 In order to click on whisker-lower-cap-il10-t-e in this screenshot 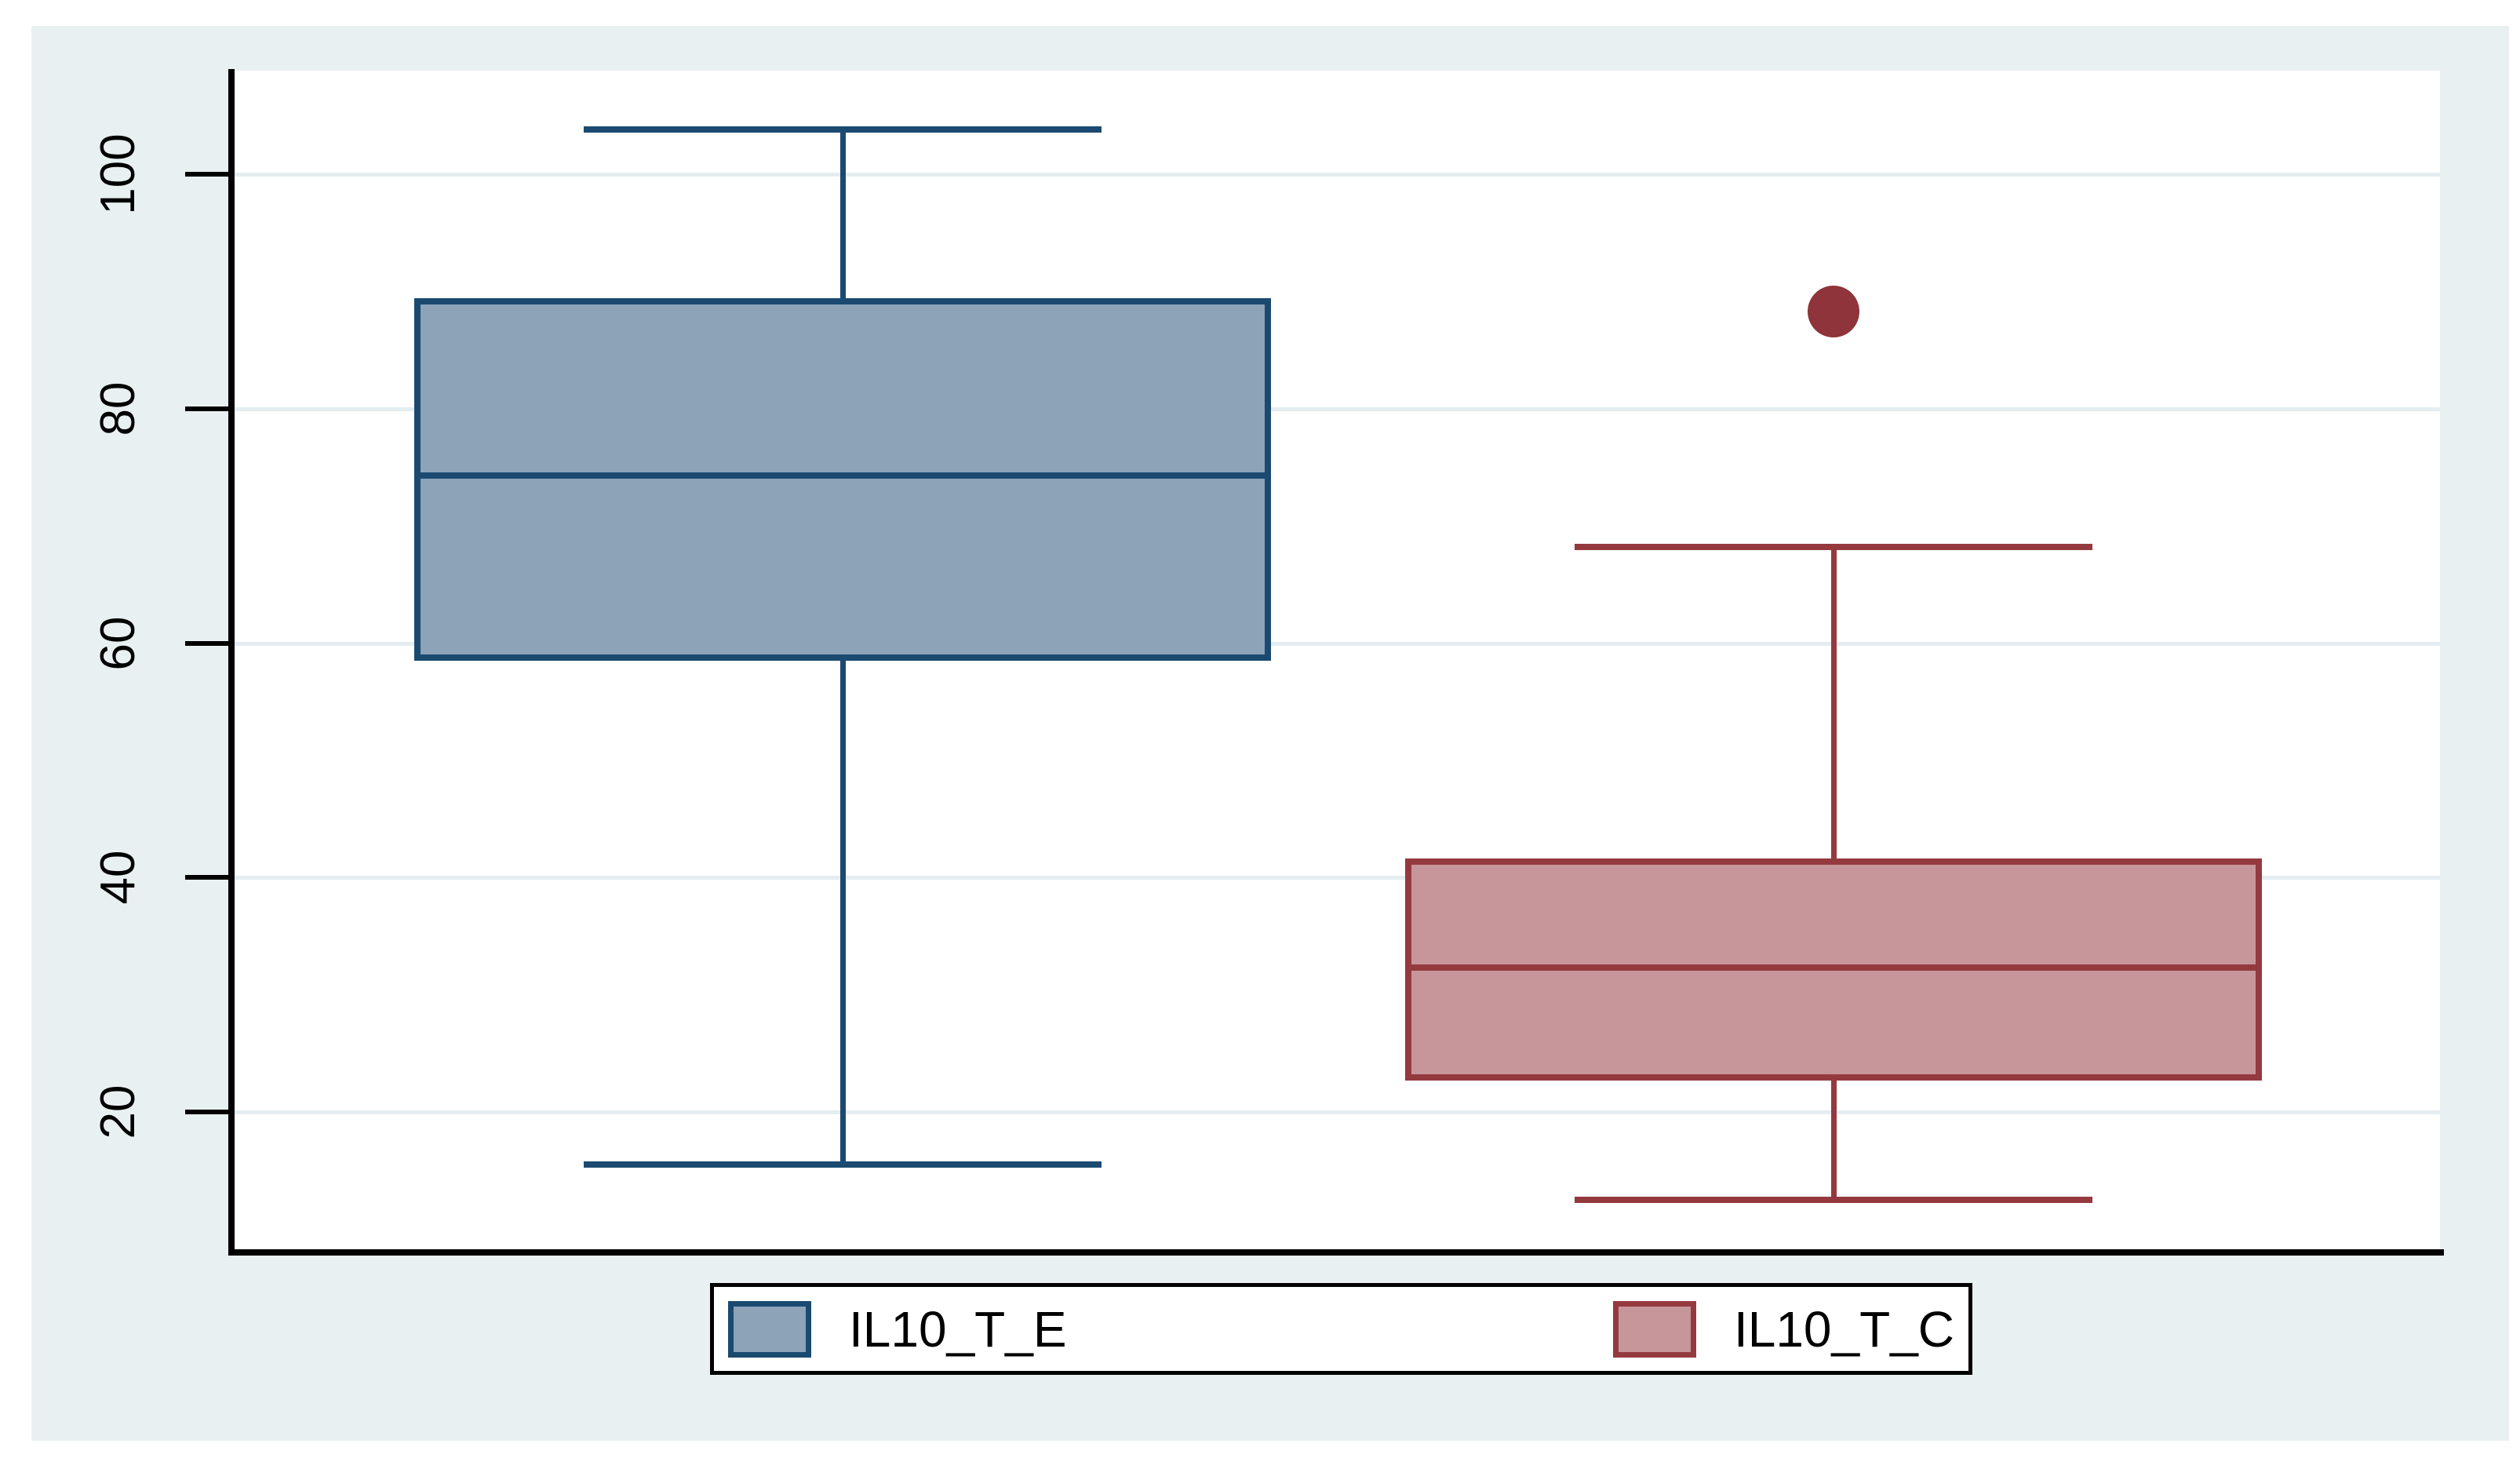, I will do `click(843, 1164)`.